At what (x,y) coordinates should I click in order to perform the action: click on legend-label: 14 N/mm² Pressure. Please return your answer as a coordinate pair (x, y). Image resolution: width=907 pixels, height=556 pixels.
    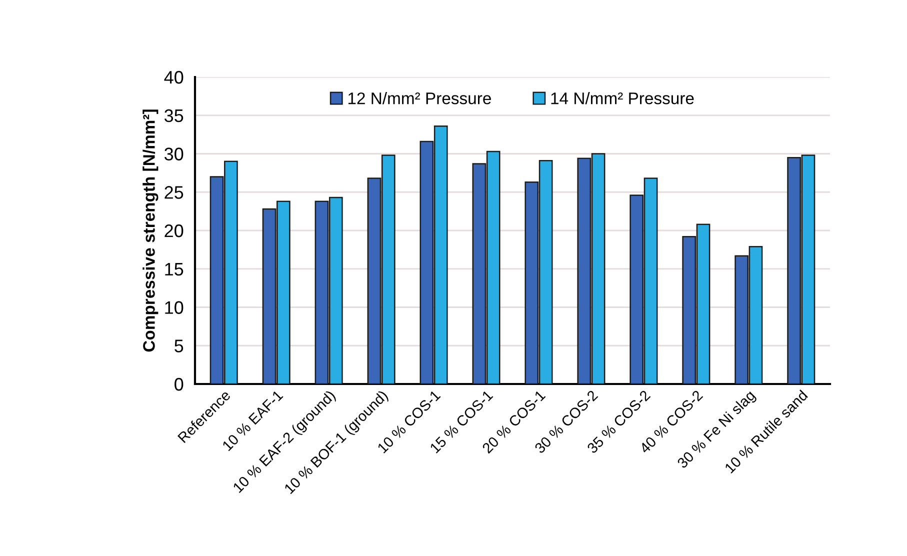
    Looking at the image, I should click on (622, 98).